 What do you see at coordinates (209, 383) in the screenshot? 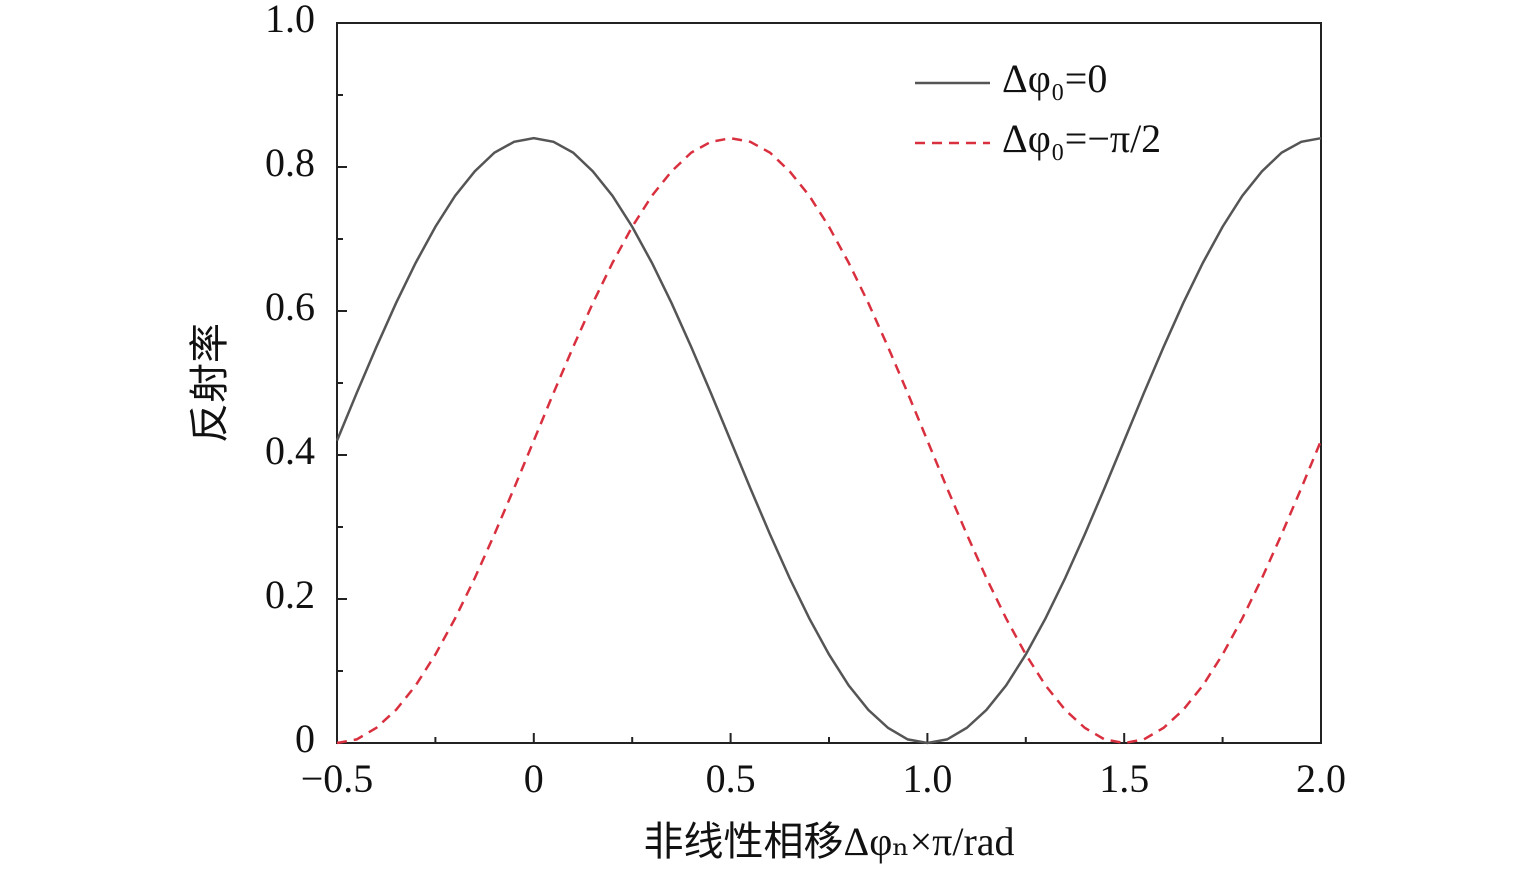
I see `y-axis-label: 反射率` at bounding box center [209, 383].